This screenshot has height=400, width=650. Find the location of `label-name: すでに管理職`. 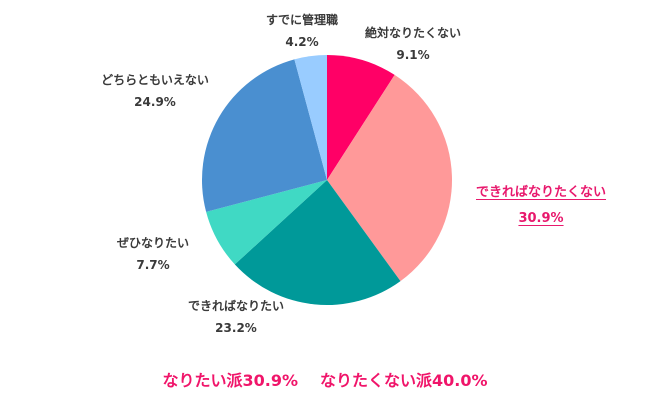

label-name: すでに管理職 is located at coordinates (302, 20).